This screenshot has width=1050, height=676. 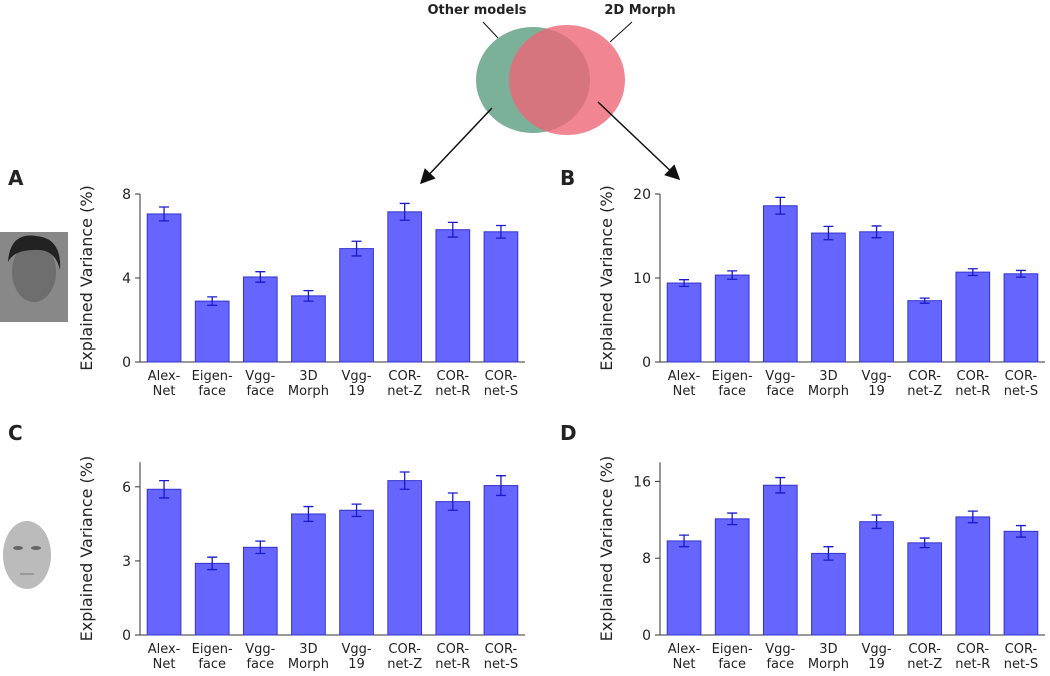 What do you see at coordinates (642, 482) in the screenshot?
I see `y-tick-label: 16` at bounding box center [642, 482].